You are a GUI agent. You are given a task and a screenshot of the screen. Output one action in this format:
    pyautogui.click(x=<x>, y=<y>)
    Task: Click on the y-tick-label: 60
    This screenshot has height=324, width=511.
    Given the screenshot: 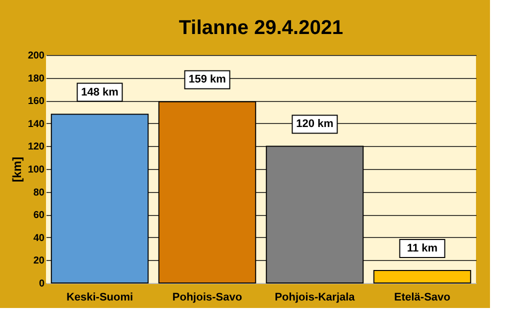 What is the action you would take?
    pyautogui.click(x=39, y=216)
    